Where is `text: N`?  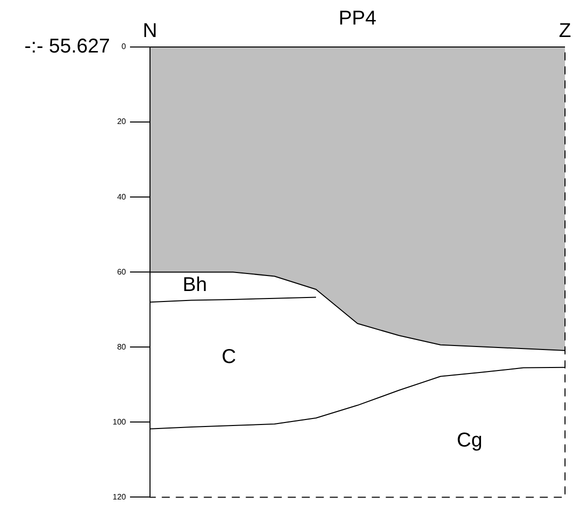
text: N is located at coordinates (150, 31).